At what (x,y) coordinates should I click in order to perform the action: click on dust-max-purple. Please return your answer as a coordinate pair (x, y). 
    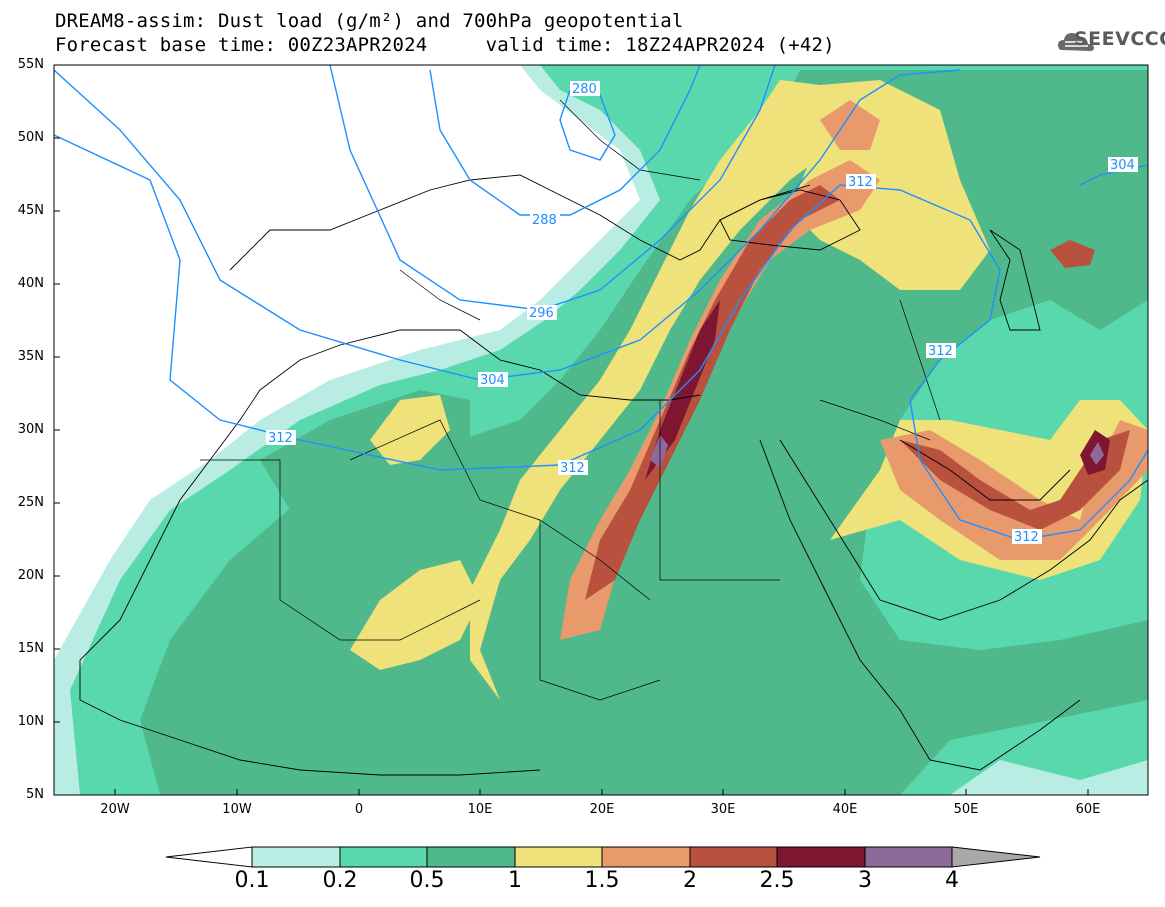
    Looking at the image, I should click on (659, 451).